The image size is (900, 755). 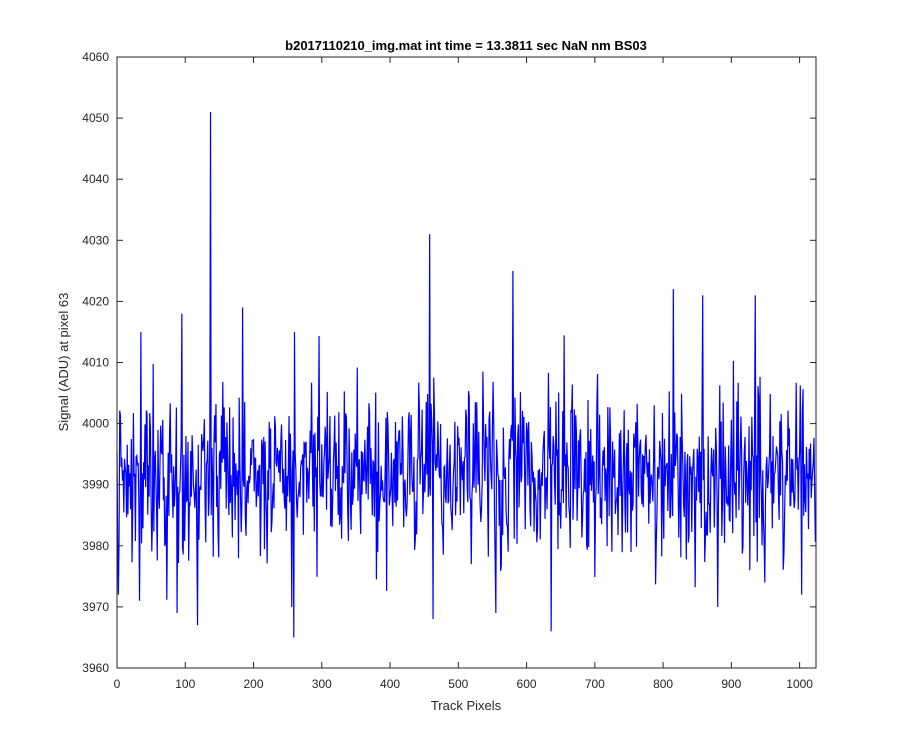 I want to click on x-axis-label: Track Pixels, so click(x=466, y=705).